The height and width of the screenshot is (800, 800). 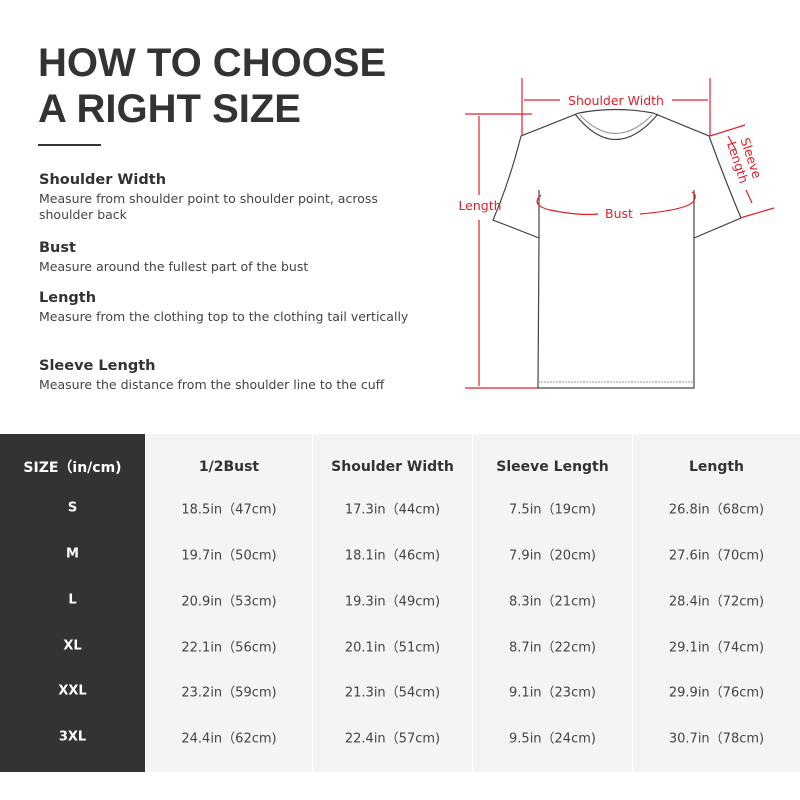 I want to click on label-shoulder-width: Shoulder Width, so click(x=616, y=100).